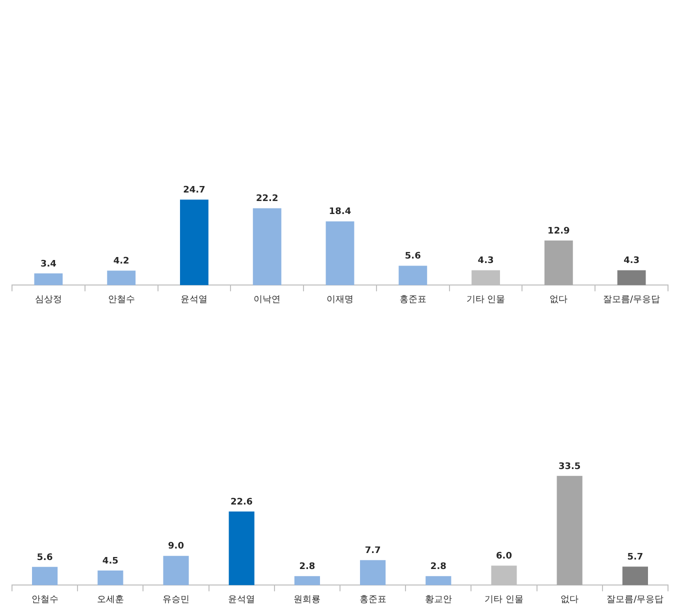  What do you see at coordinates (110, 561) in the screenshot?
I see `data-label: 4.5` at bounding box center [110, 561].